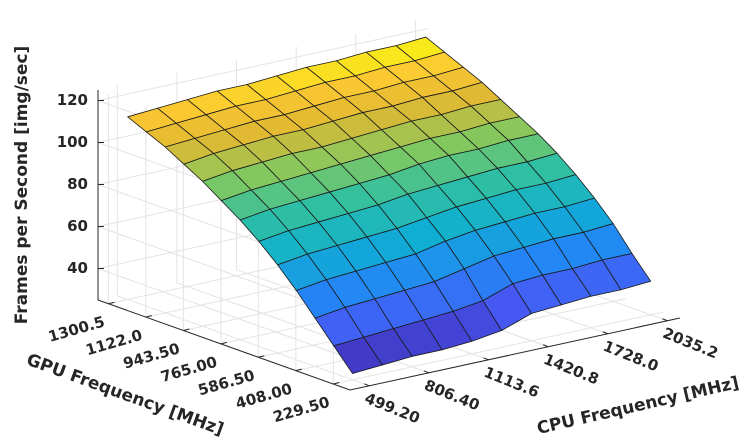 The image size is (752, 441). Describe the element at coordinates (77, 268) in the screenshot. I see `z-tick-label: 40` at that location.